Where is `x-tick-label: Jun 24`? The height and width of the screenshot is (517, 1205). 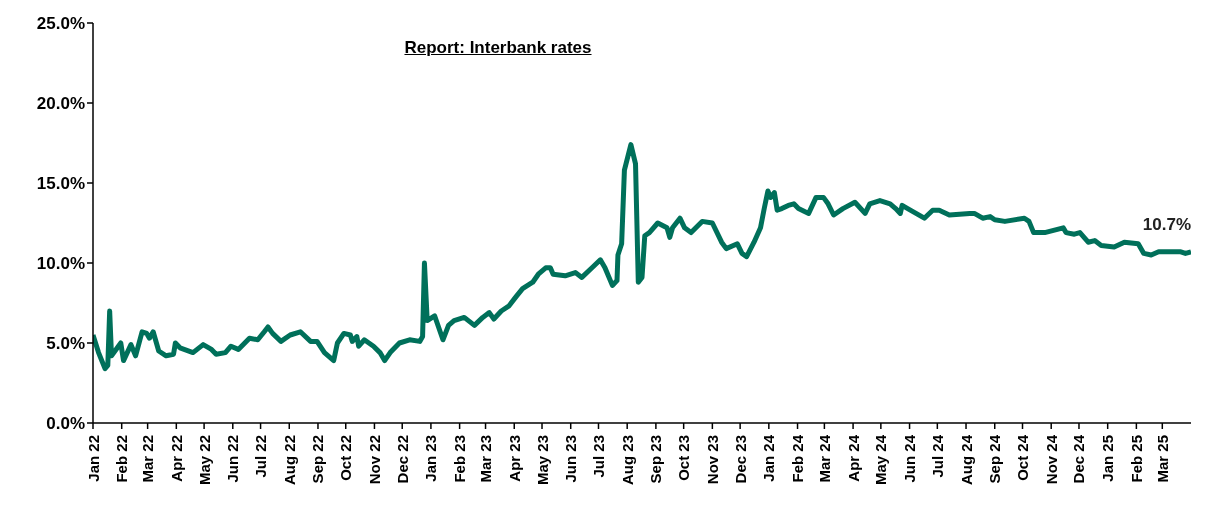 x-tick-label: Jun 24 is located at coordinates (910, 458).